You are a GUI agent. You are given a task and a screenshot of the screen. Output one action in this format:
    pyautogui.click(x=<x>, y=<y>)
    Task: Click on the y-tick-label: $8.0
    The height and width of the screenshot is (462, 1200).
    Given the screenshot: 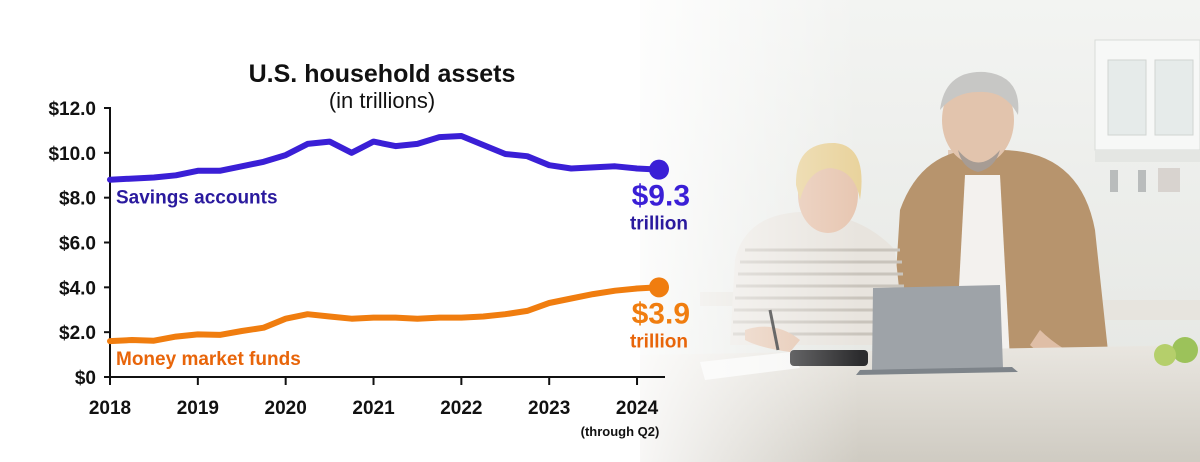 What is the action you would take?
    pyautogui.click(x=77, y=199)
    